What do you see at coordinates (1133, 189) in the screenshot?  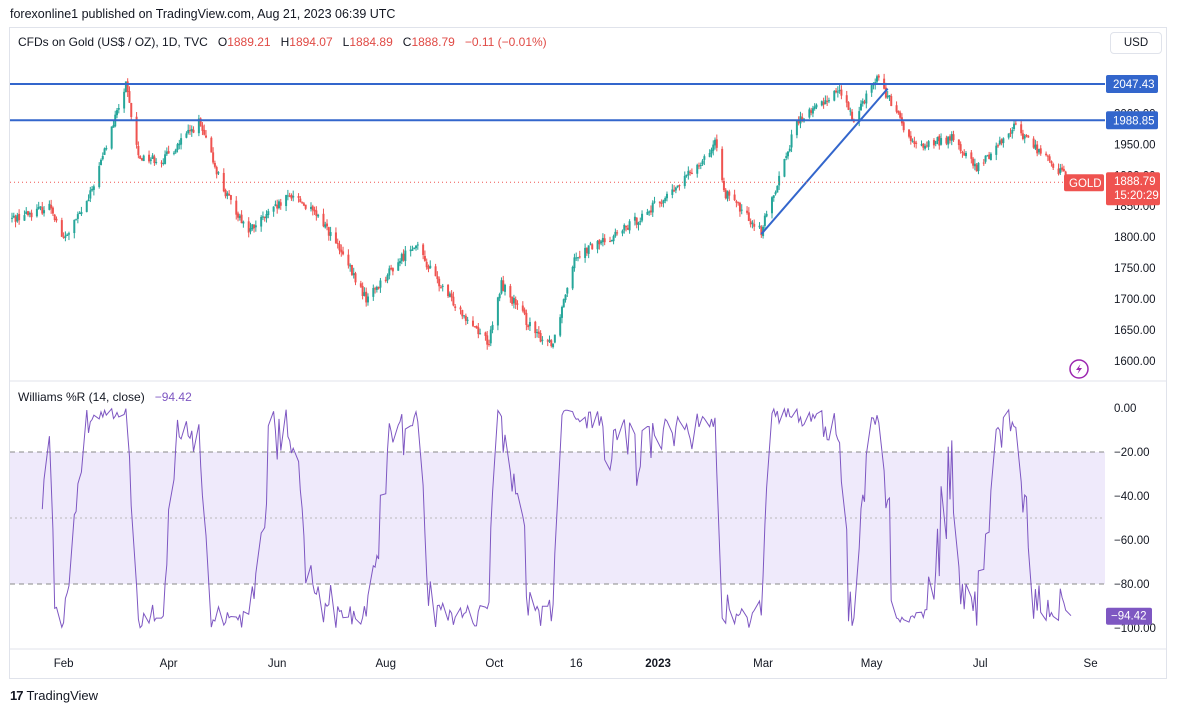 I see `last-price-tag` at bounding box center [1133, 189].